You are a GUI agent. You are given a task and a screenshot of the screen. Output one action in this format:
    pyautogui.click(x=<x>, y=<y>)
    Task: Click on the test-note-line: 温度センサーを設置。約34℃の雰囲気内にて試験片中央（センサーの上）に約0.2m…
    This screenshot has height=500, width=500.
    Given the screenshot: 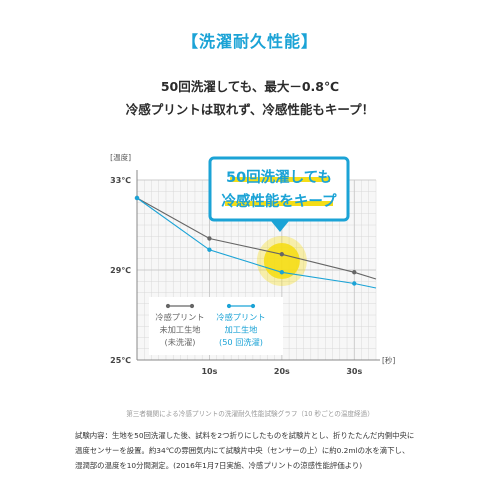 What is the action you would take?
    pyautogui.click(x=242, y=450)
    